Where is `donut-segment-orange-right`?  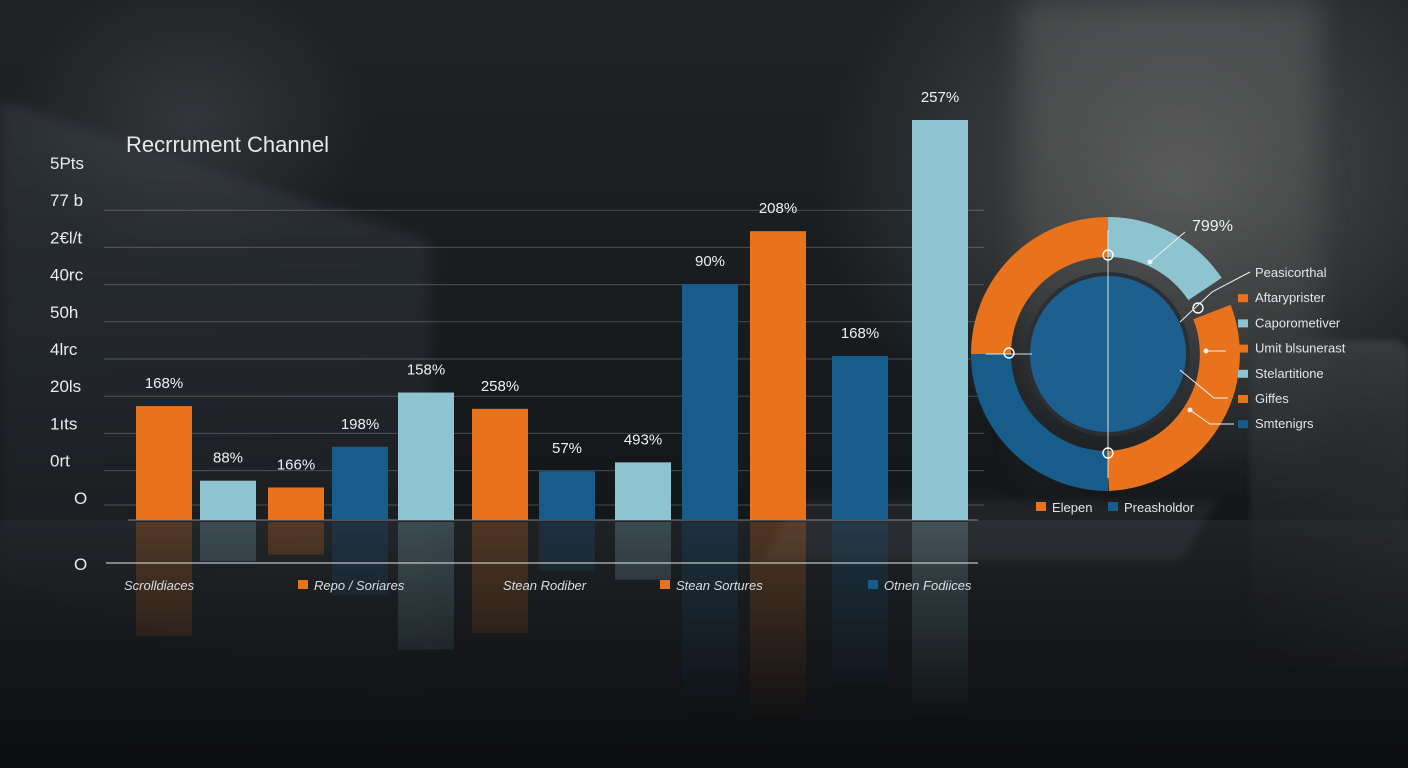 donut-segment-orange-right is located at coordinates (1173, 397).